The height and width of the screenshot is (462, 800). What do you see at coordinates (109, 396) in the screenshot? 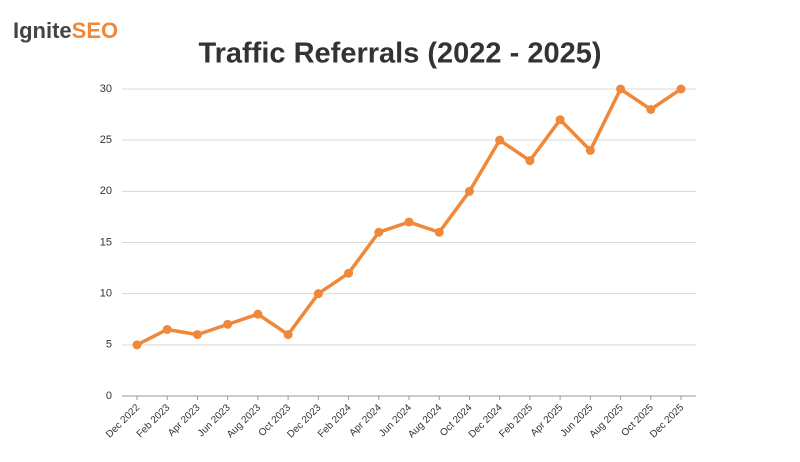
I see `y-tick-label: 0` at bounding box center [109, 396].